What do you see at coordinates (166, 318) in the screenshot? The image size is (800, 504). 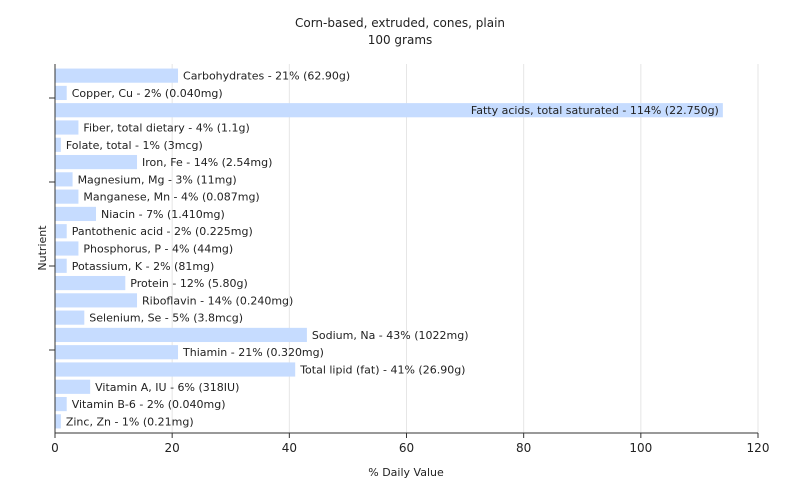 I see `bar-label: Selenium, Se - 5% (3.8mcg)` at bounding box center [166, 318].